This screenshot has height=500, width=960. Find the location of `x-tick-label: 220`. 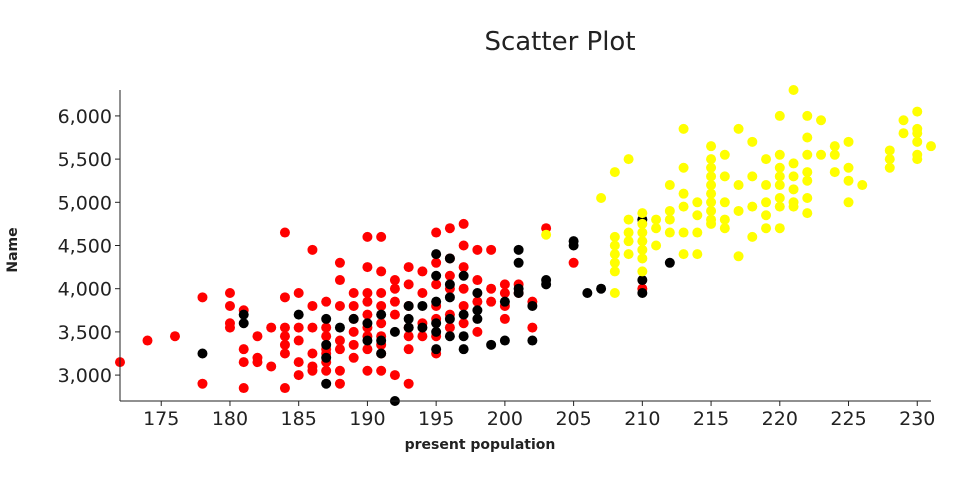

x-tick-label: 220 is located at coordinates (780, 419).